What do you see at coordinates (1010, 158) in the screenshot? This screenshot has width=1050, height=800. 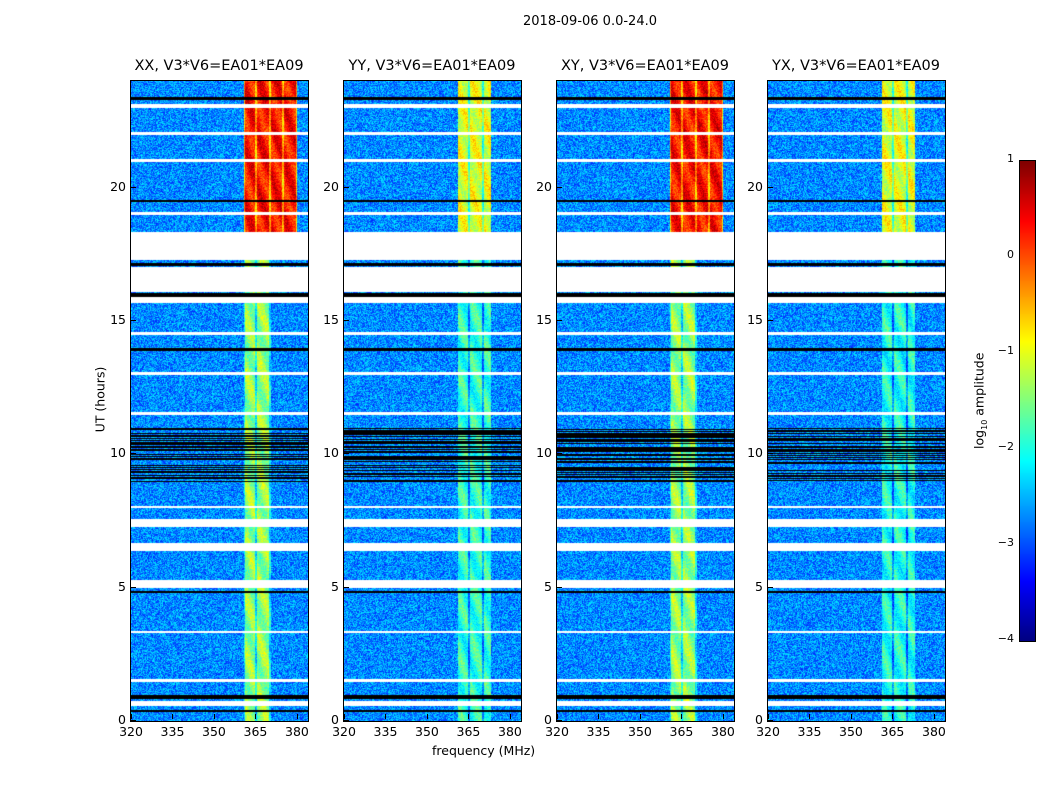 I see `colorbar-tick-label: 1` at bounding box center [1010, 158].